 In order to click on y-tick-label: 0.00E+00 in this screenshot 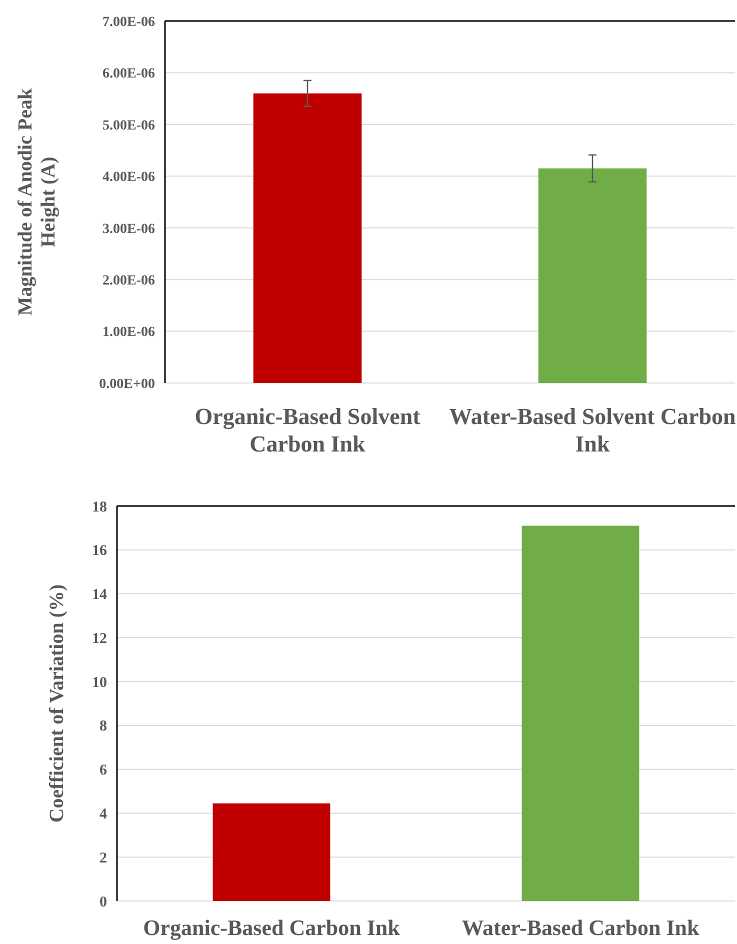, I will do `click(127, 384)`.